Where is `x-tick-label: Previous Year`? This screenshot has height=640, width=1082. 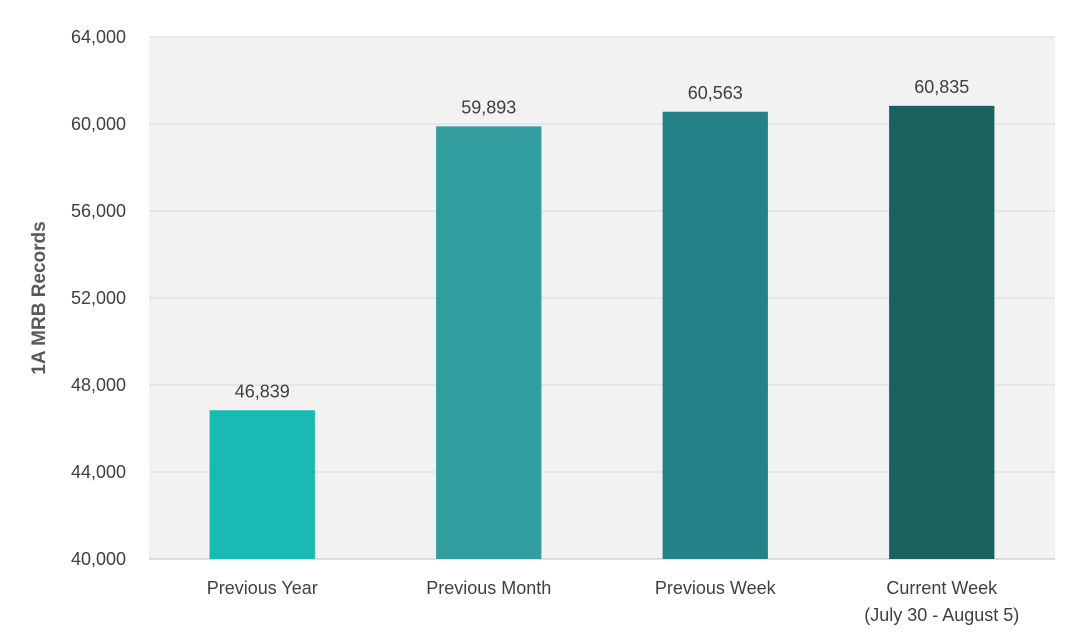 x-tick-label: Previous Year is located at coordinates (262, 588).